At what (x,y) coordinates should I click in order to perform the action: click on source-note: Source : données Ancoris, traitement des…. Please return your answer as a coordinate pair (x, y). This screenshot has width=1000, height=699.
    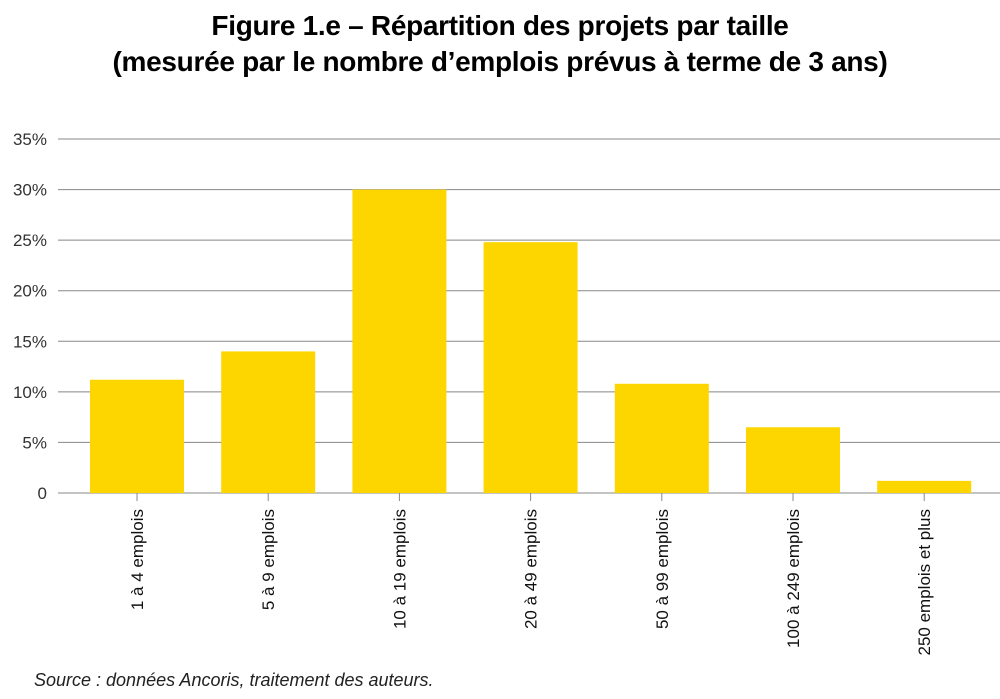
    Looking at the image, I should click on (234, 680).